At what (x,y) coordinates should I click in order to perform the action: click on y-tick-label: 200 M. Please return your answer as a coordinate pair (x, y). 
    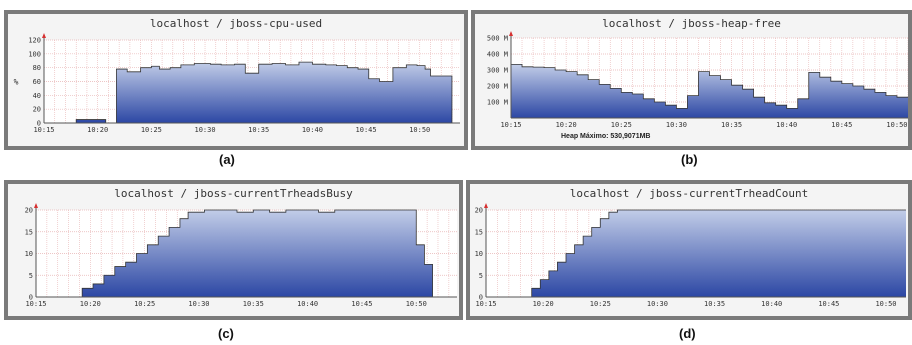
    Looking at the image, I should click on (497, 87).